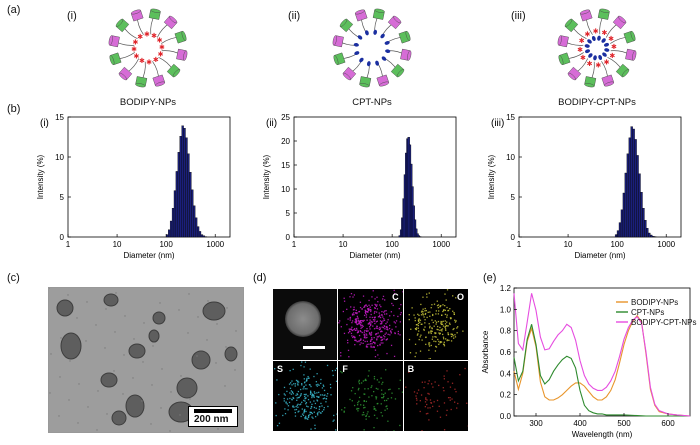 This screenshot has width=700, height=445. What do you see at coordinates (14, 109) in the screenshot?
I see `panel-label-b: (b)` at bounding box center [14, 109].